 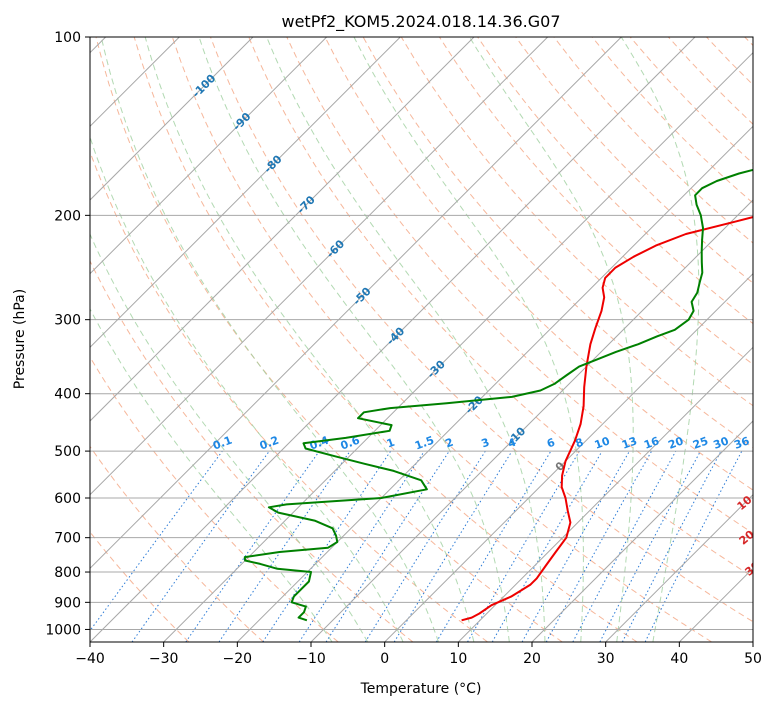 I want to click on x-tick-label: 50, so click(x=753, y=659).